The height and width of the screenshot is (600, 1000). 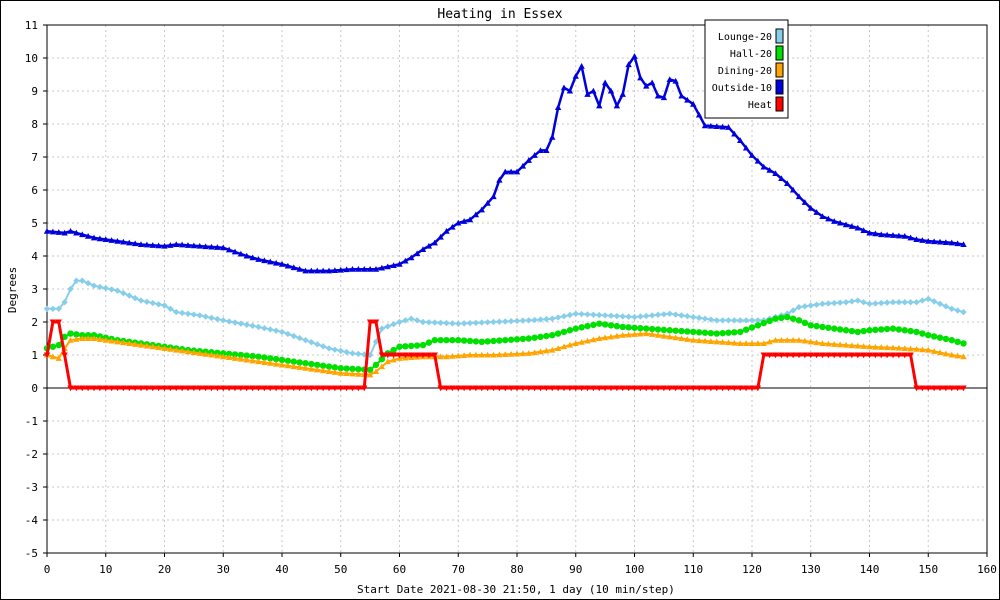 I want to click on y-tick-label: -1, so click(x=31, y=421).